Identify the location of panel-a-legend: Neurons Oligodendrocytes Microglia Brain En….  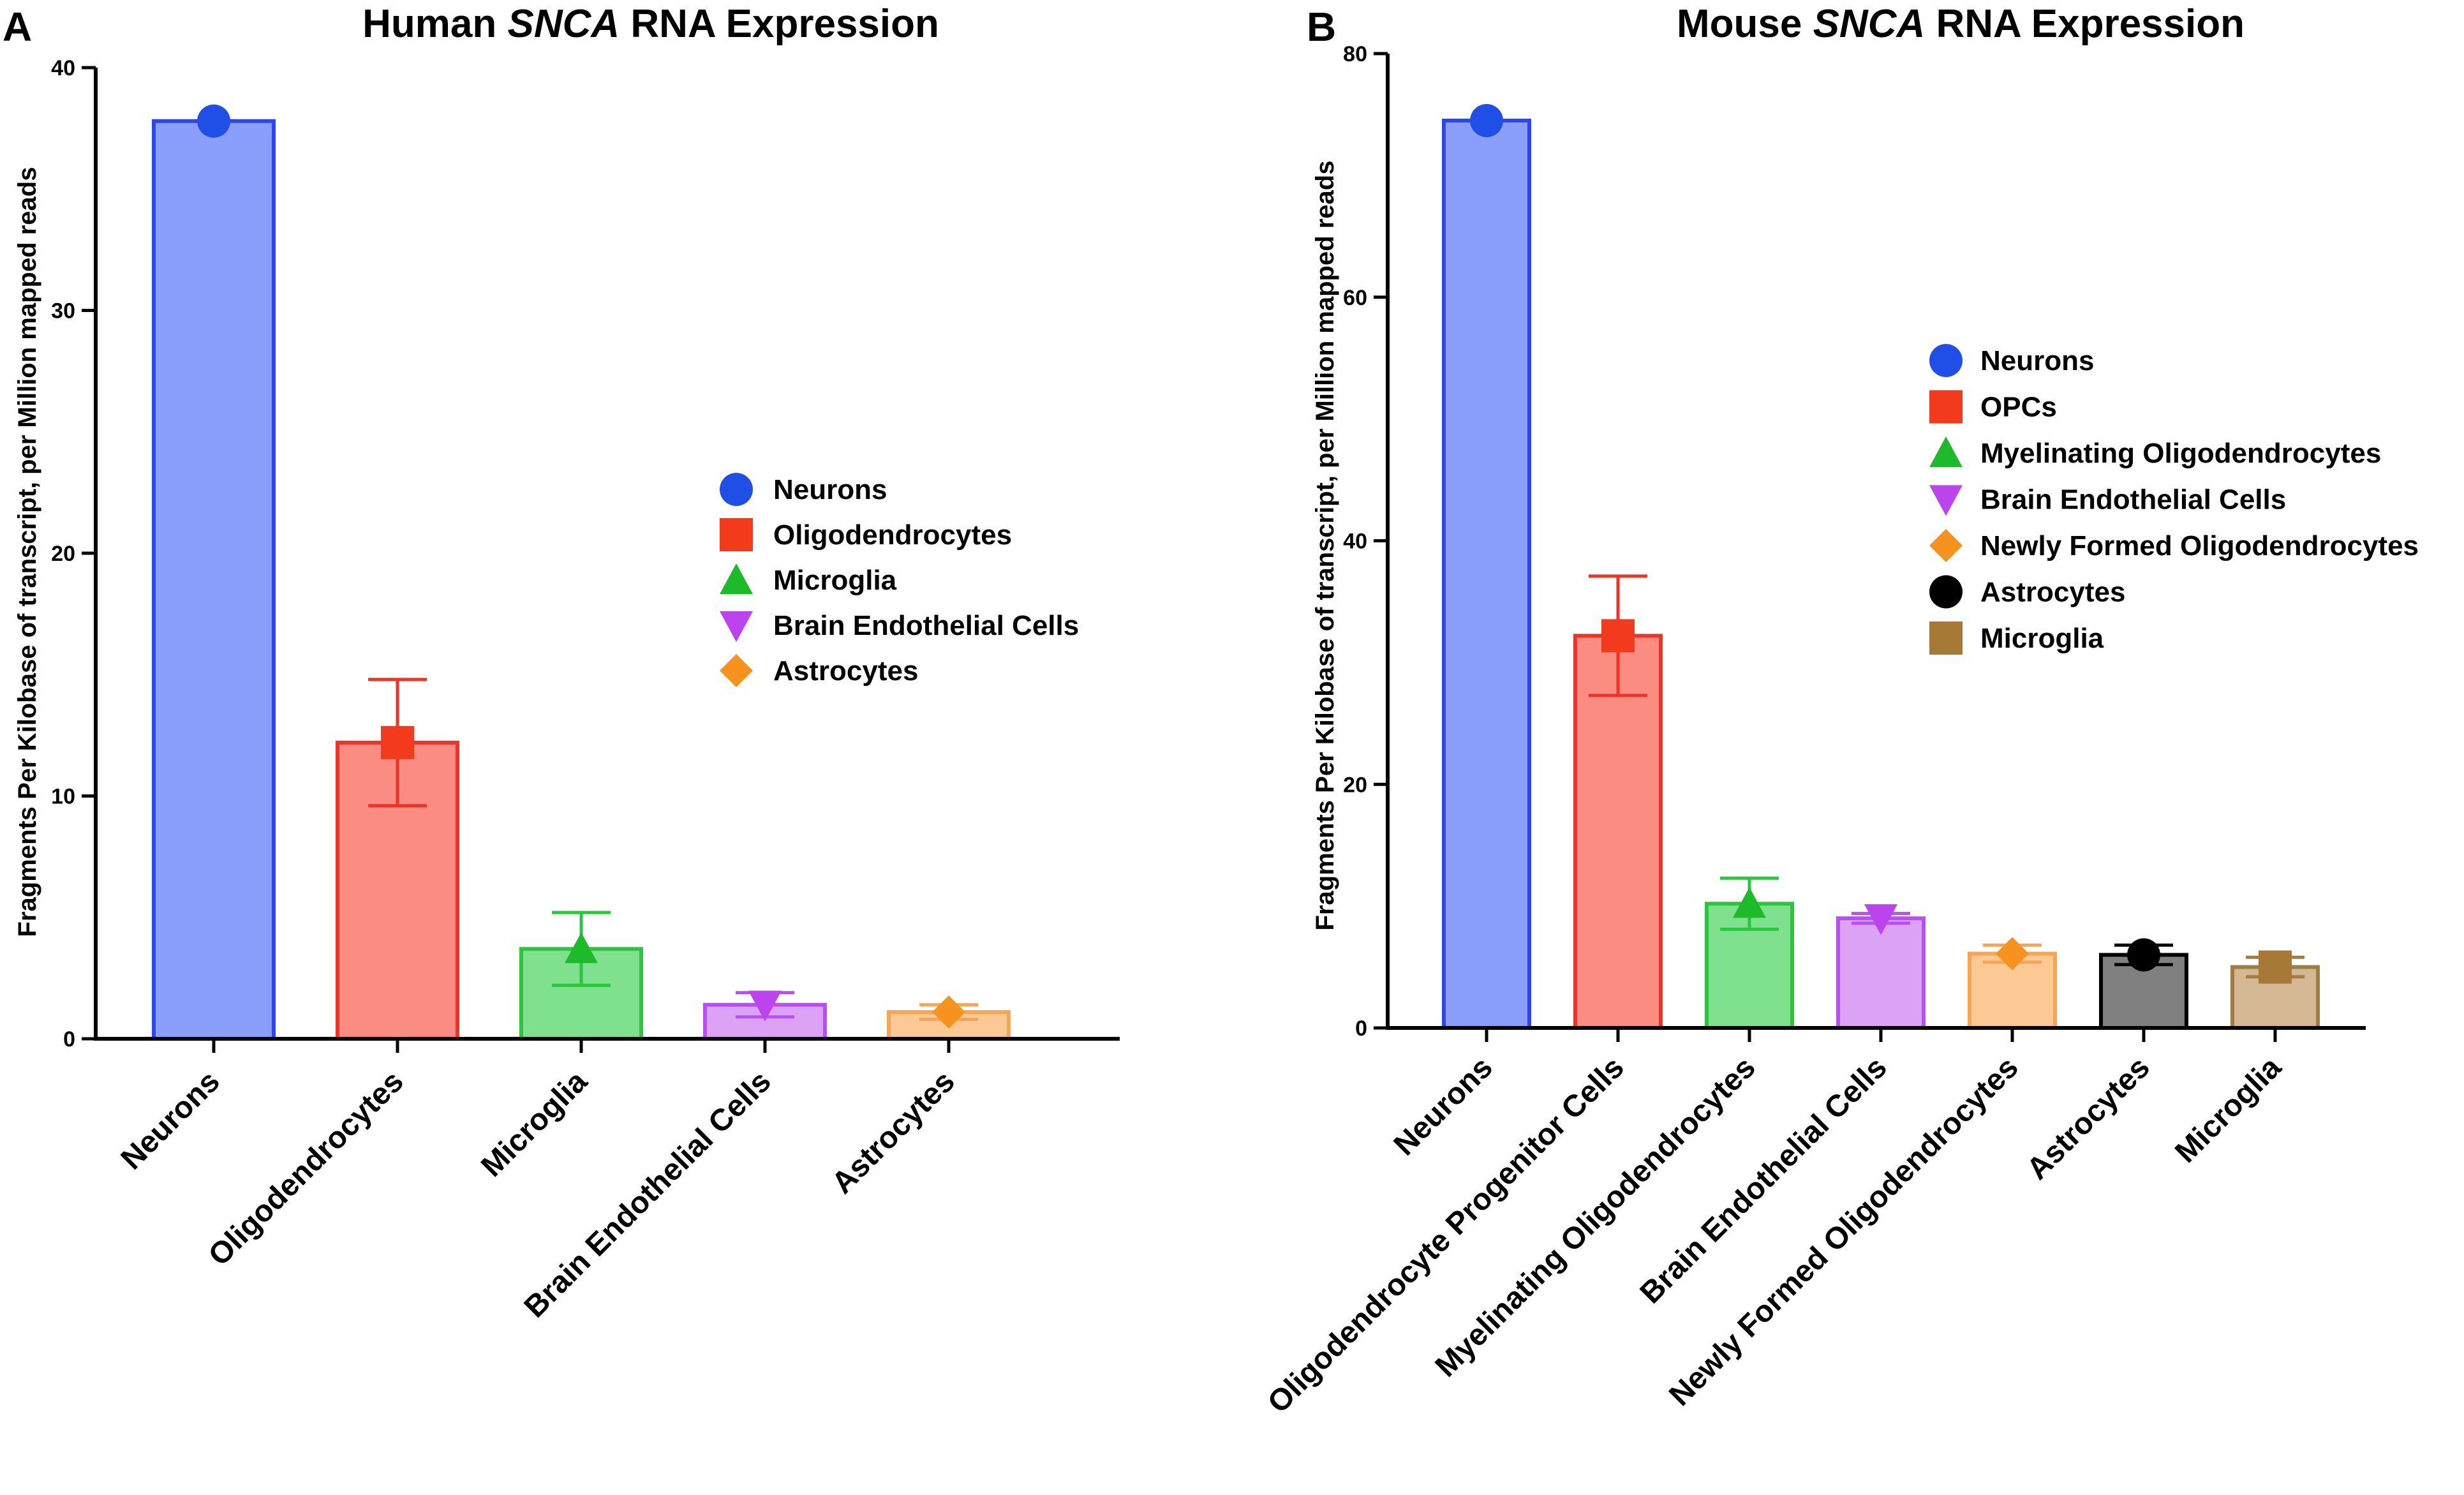
(899, 580).